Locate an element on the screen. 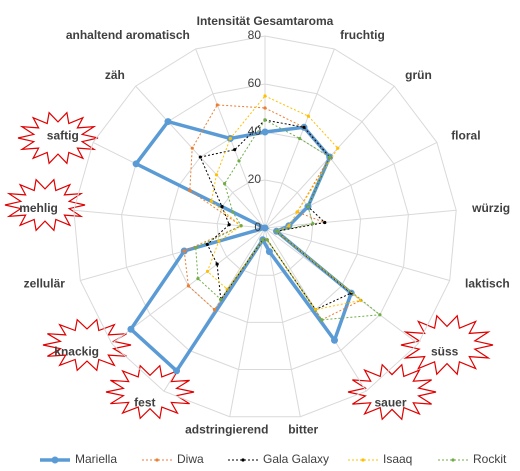 This screenshot has width=520, height=471. legend-label: Gala Galaxy is located at coordinates (296, 459).